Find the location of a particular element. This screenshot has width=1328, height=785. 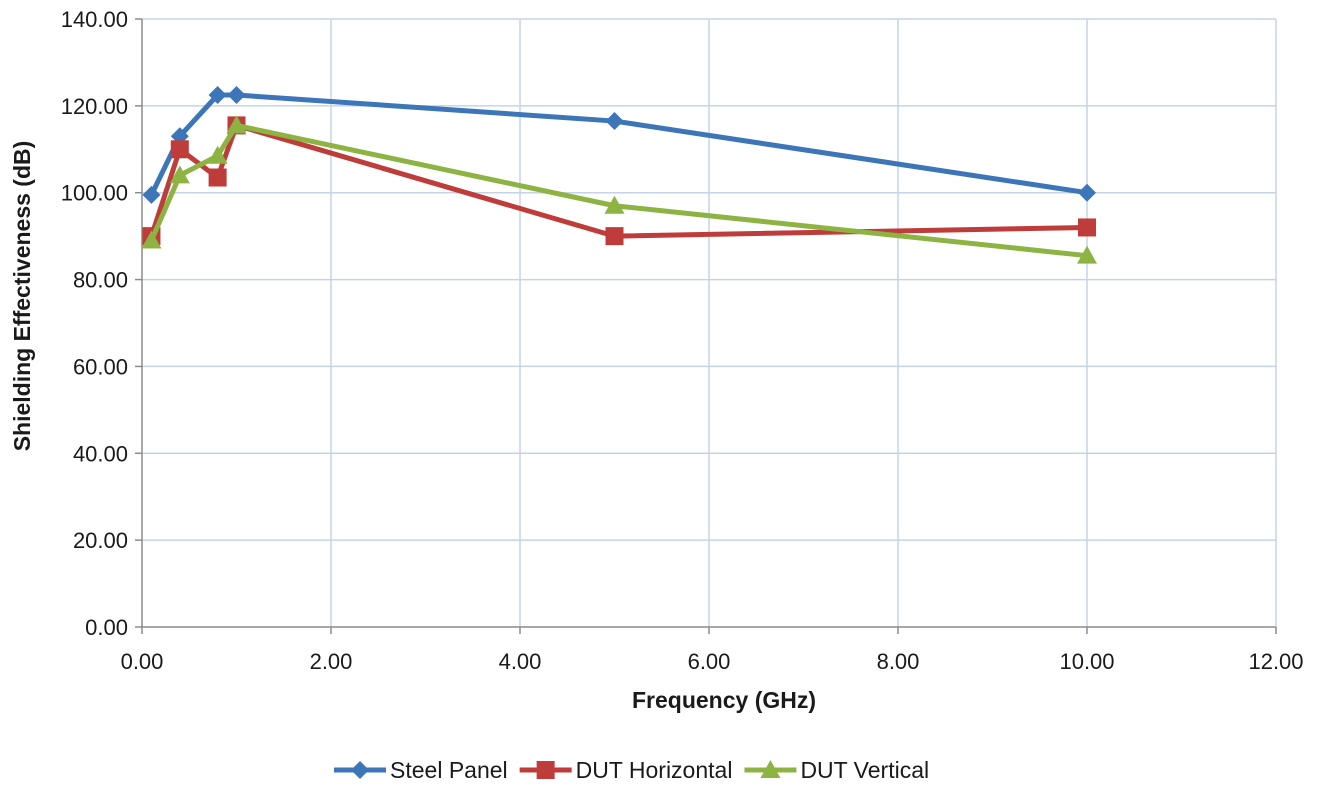

x-tick-label: 2.00 is located at coordinates (331, 661).